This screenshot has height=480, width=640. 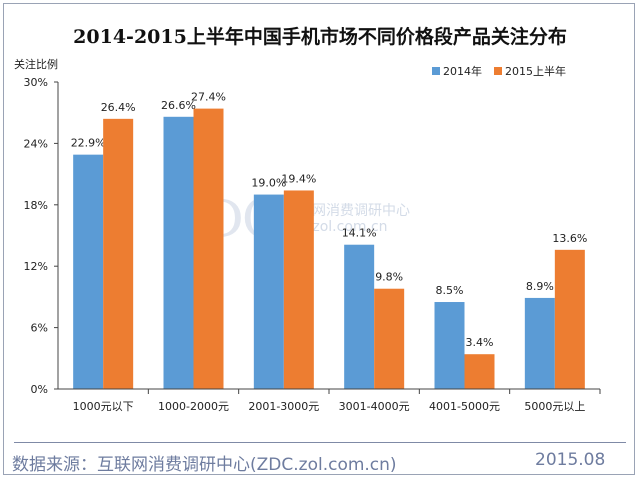 I want to click on x-tick-label: 2001-3000元, so click(x=283, y=406).